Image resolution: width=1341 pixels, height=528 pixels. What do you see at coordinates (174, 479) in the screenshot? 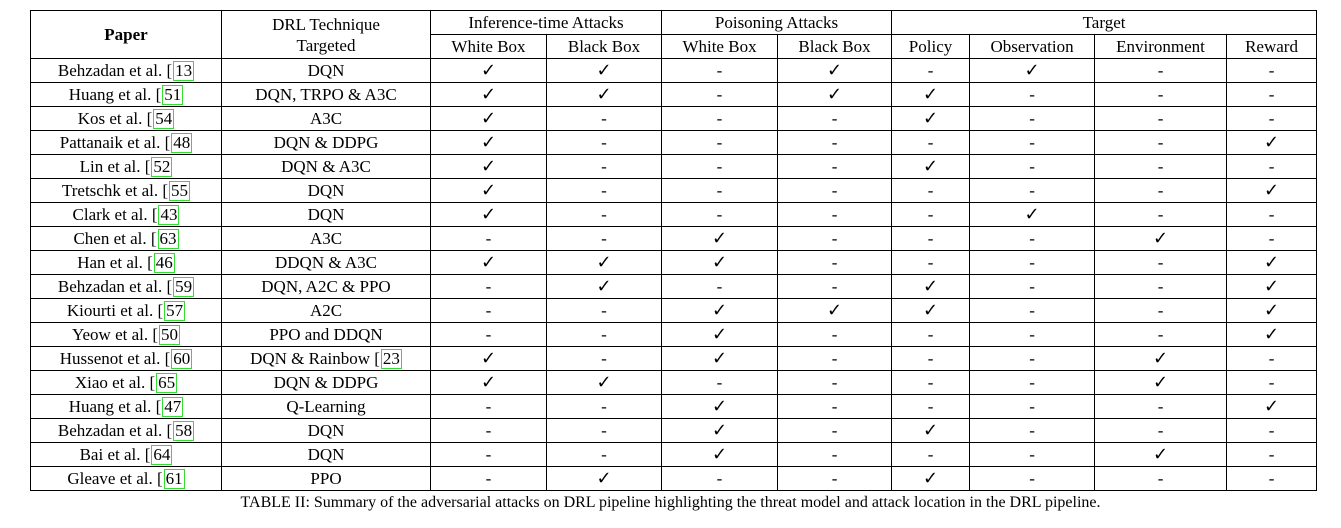
I see `citation-link: 61` at bounding box center [174, 479].